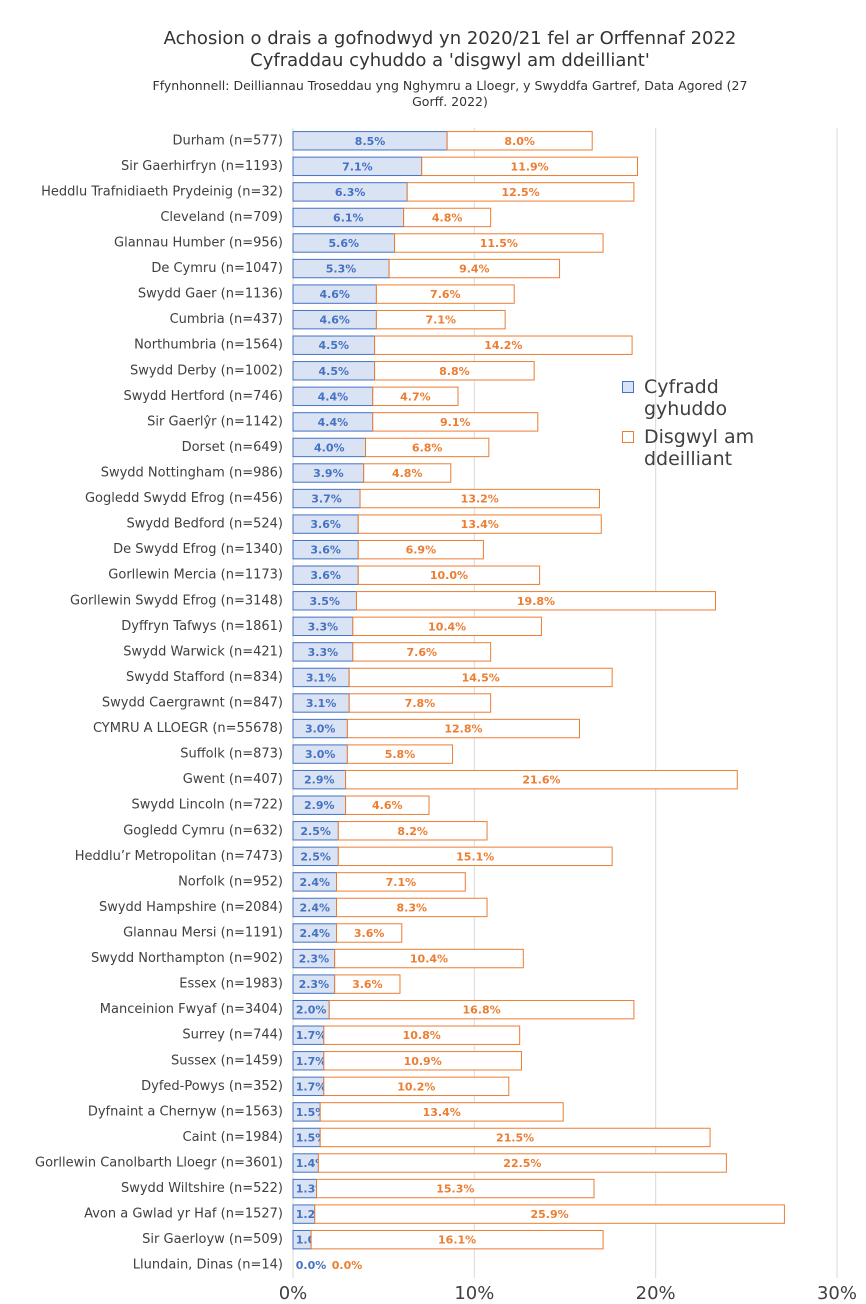 The height and width of the screenshot is (1304, 866). I want to click on legend-item: Cyfradd gyhuddo, so click(712, 398).